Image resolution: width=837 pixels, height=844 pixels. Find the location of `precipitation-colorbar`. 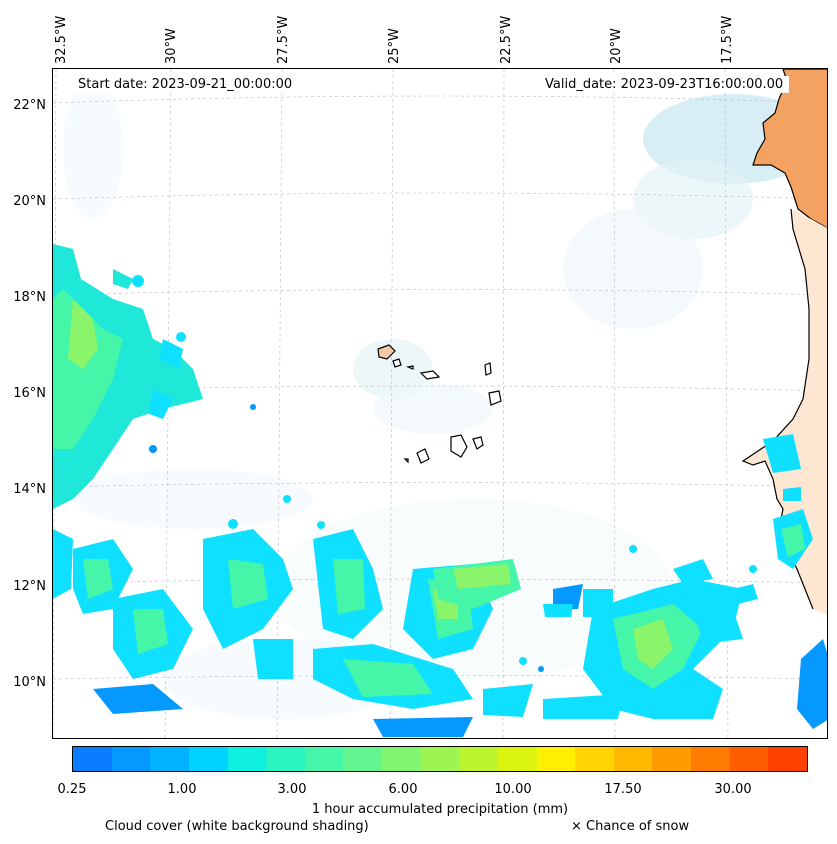

precipitation-colorbar is located at coordinates (440, 759).